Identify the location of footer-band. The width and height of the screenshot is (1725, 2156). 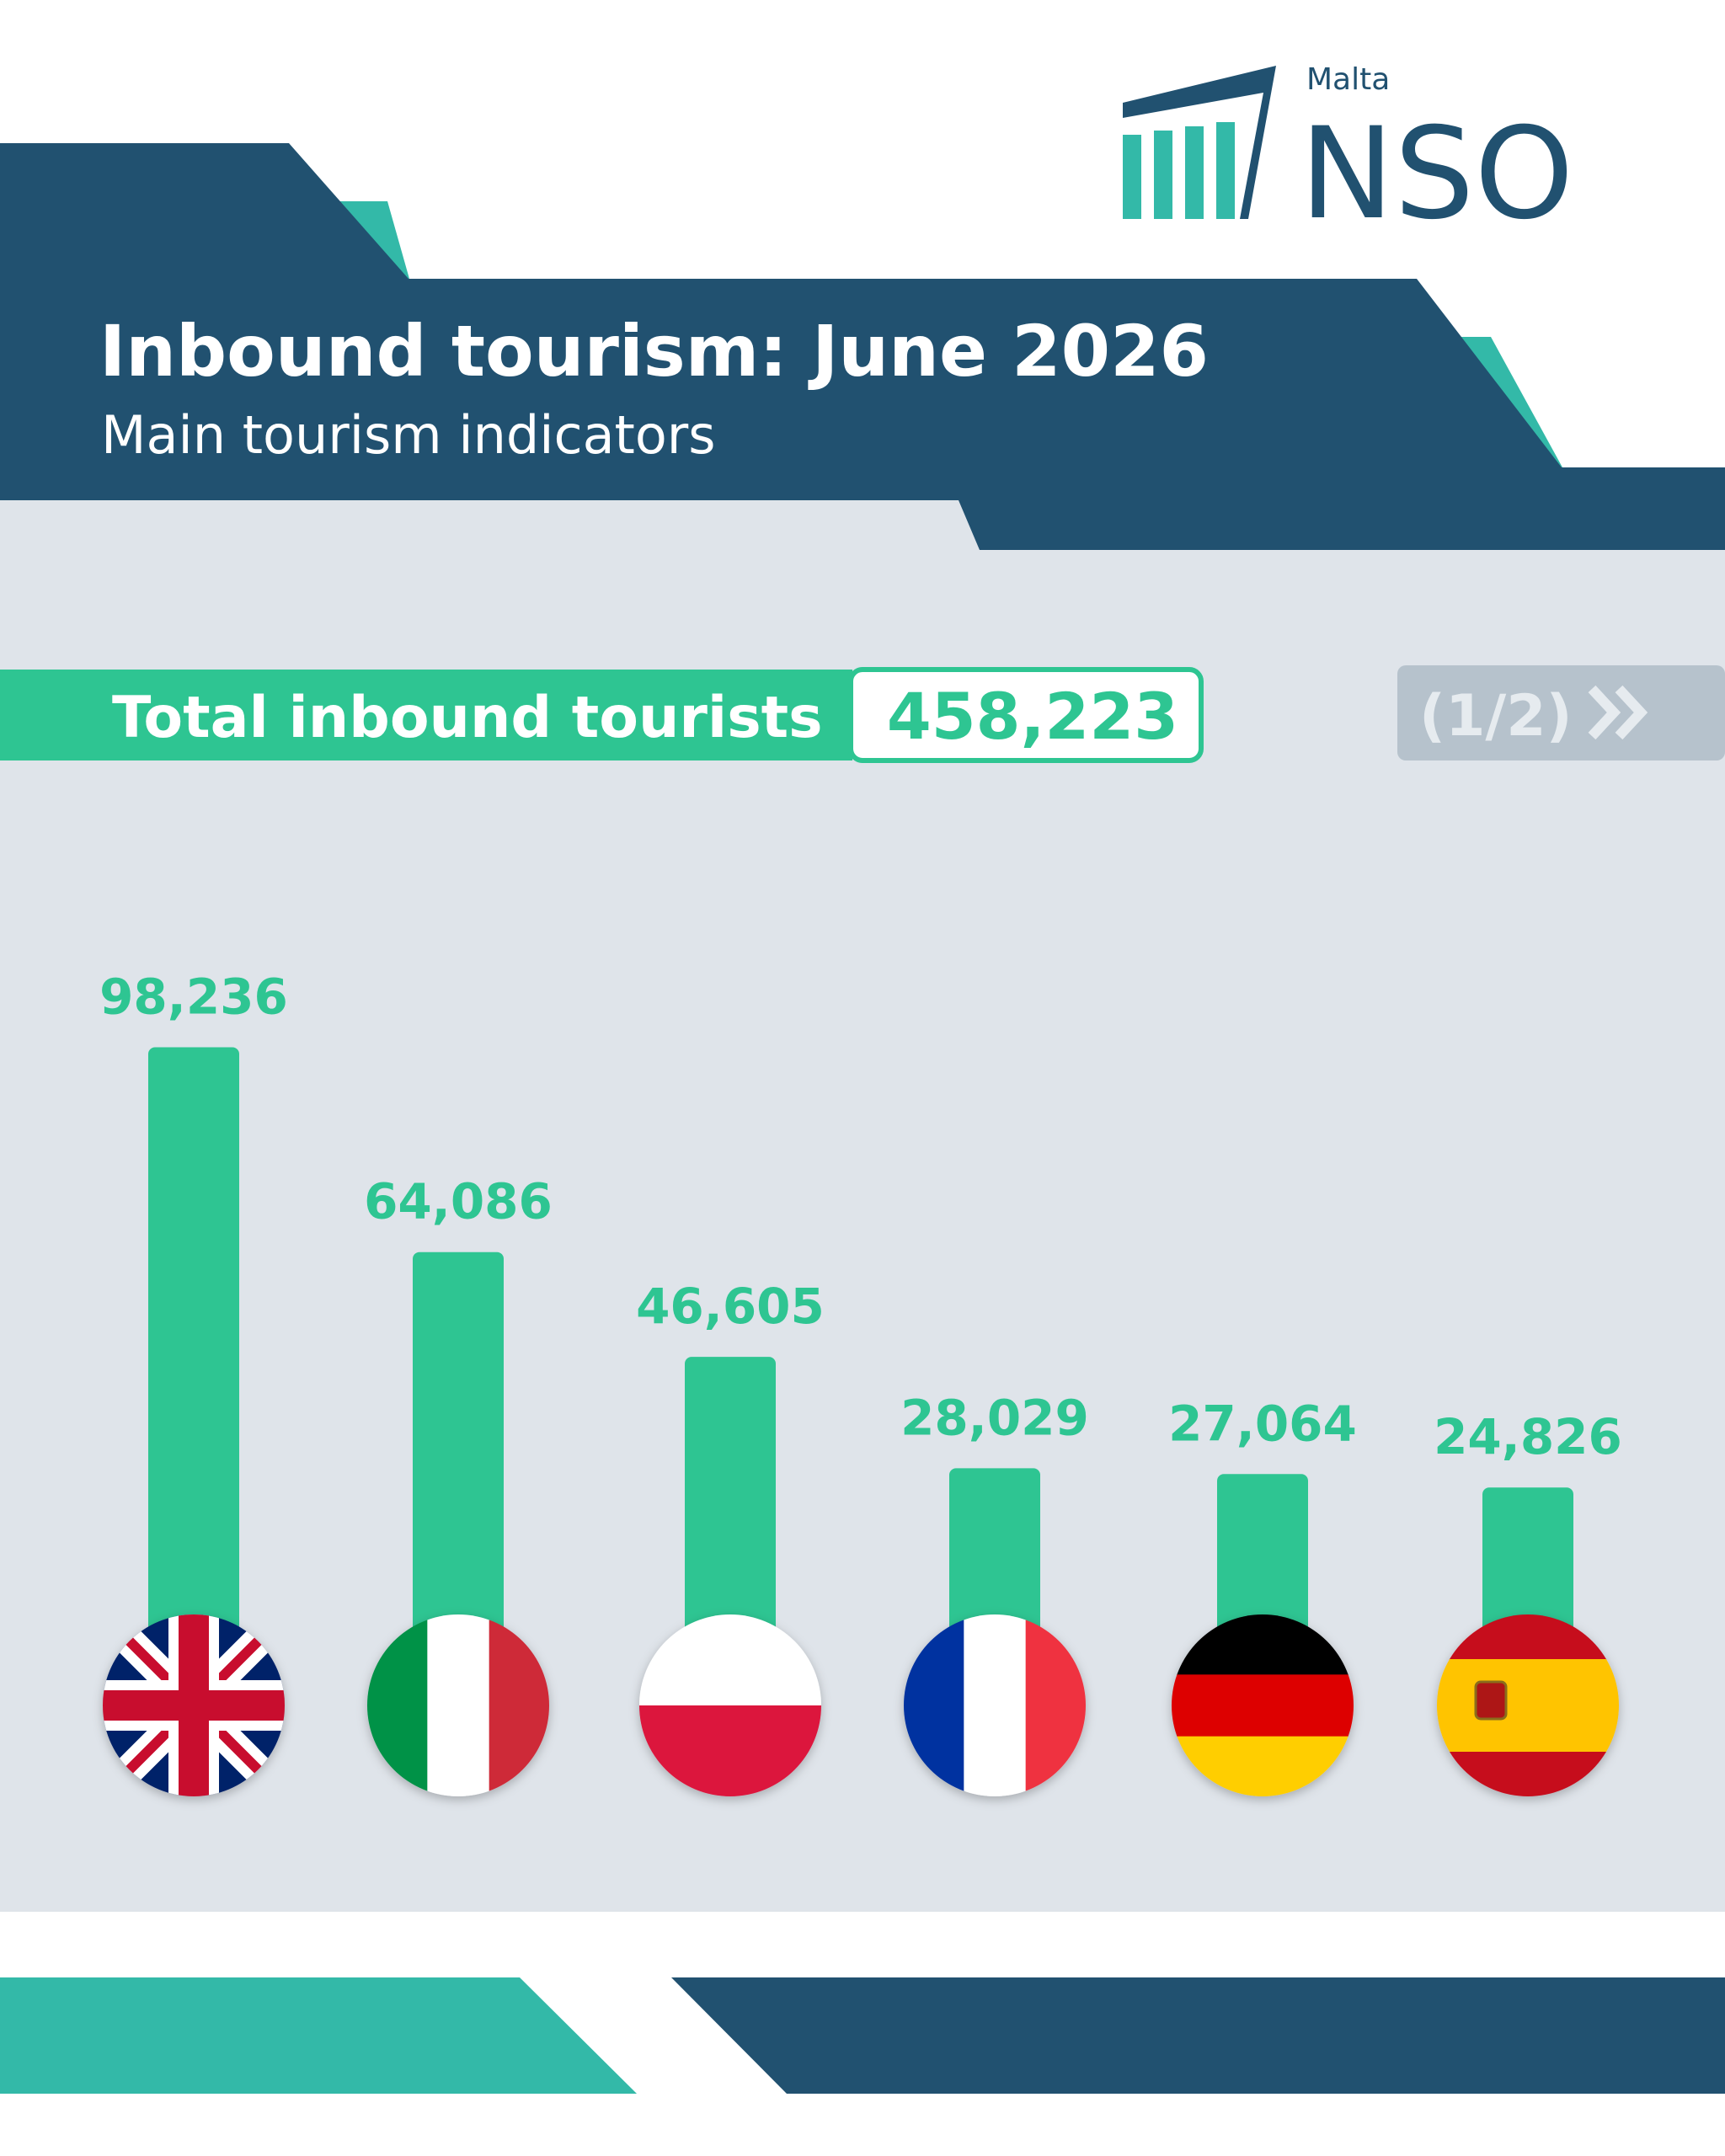
(1198, 2035).